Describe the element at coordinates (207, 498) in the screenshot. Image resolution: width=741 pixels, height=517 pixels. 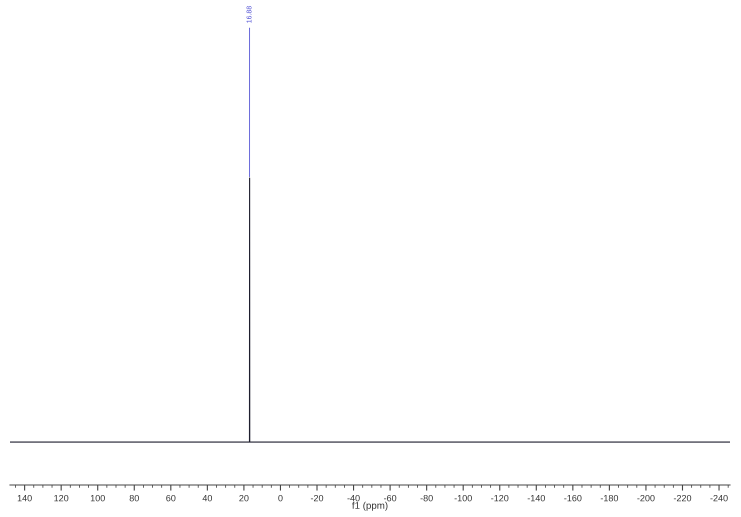
I see `x-tick-label: 40` at that location.